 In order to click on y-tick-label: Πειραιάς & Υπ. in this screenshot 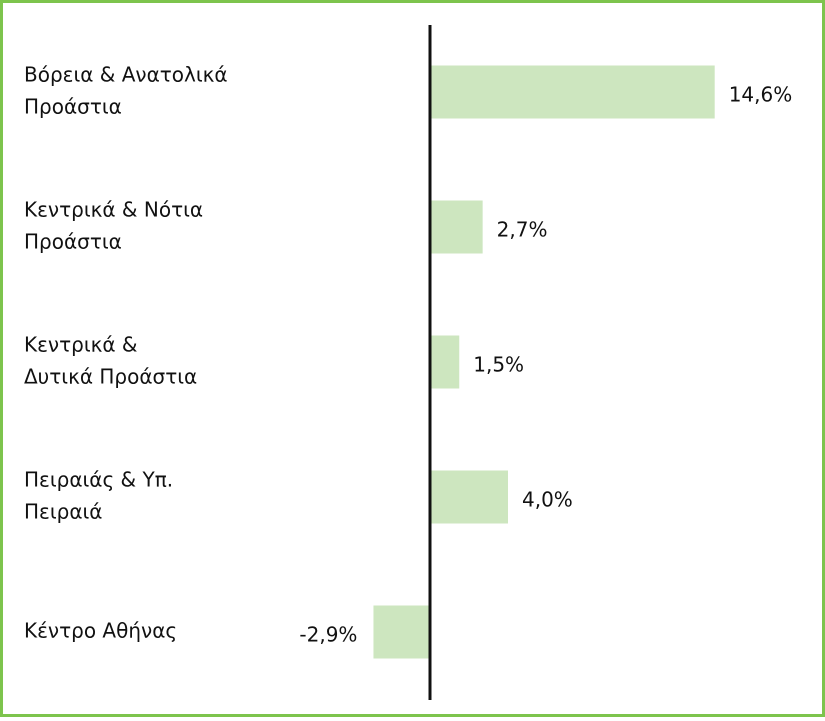, I will do `click(98, 480)`.